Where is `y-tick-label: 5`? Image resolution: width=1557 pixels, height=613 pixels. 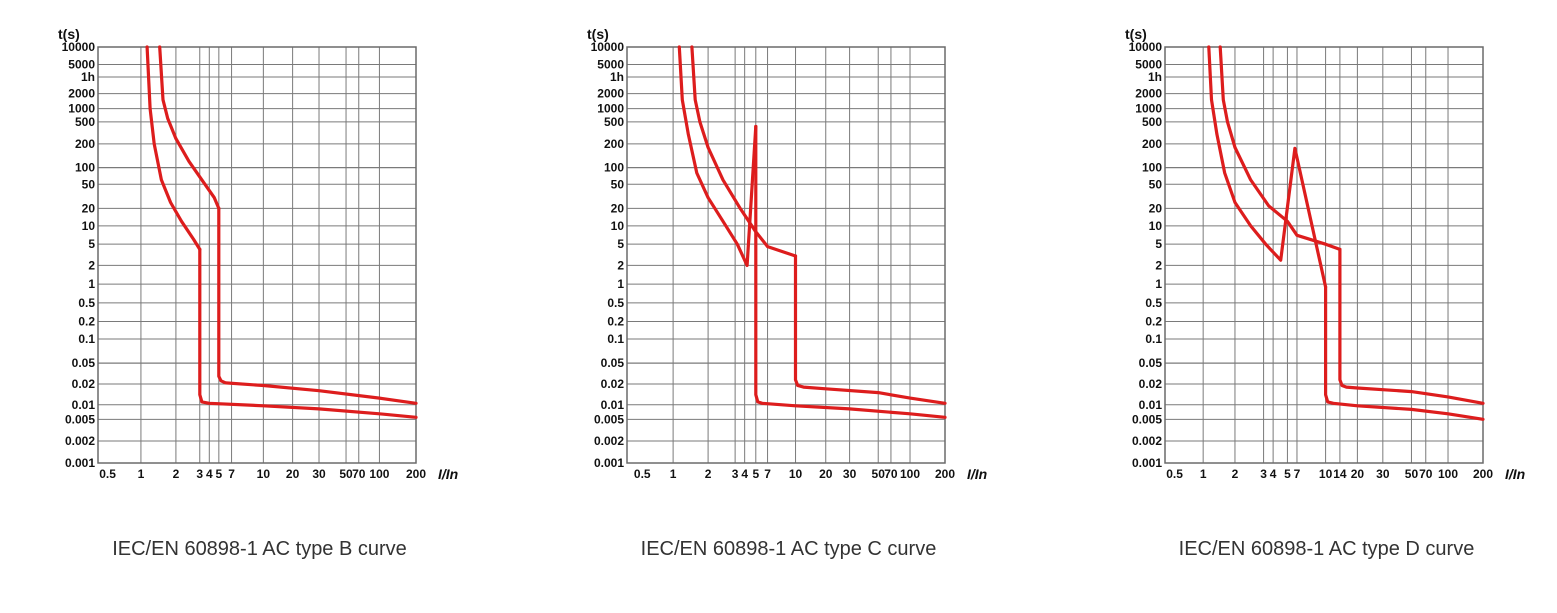 y-tick-label: 5 is located at coordinates (1158, 244).